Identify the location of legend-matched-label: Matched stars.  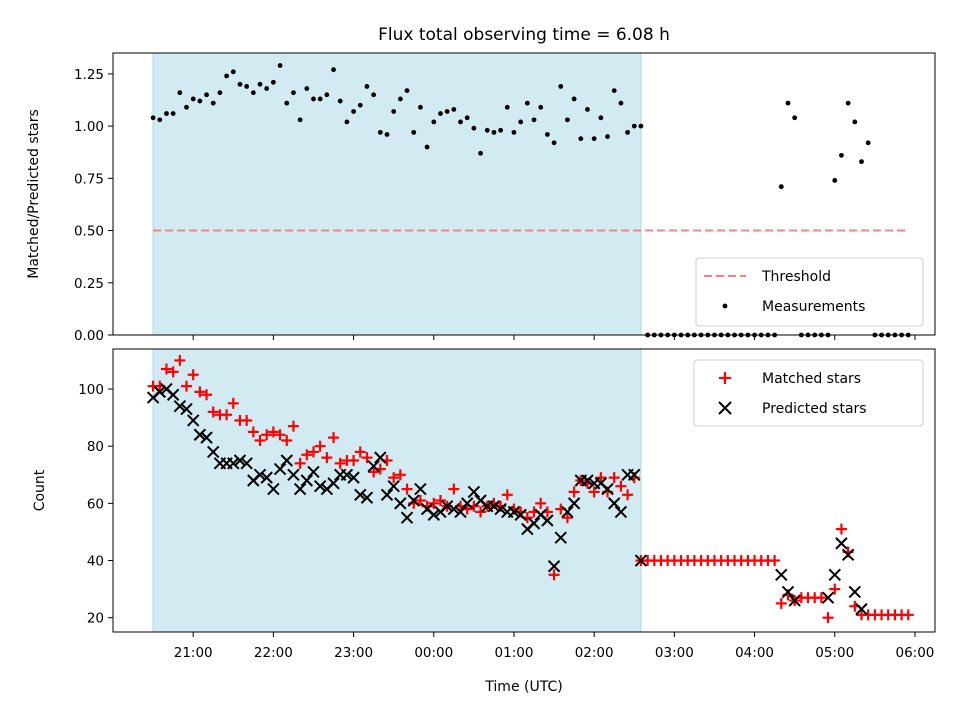
(811, 379).